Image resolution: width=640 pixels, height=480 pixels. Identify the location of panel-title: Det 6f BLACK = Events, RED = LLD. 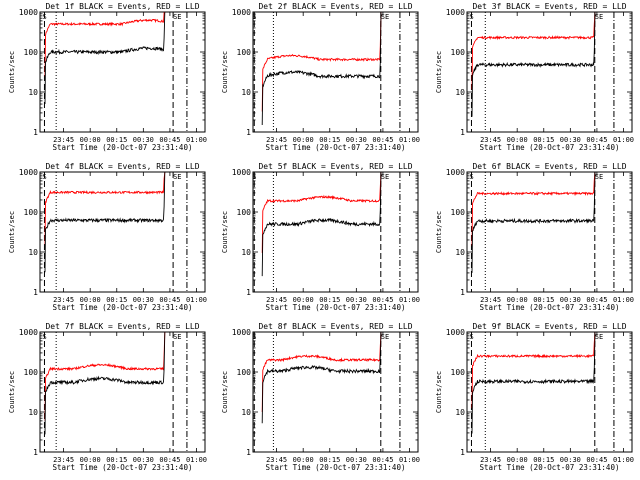
(549, 166).